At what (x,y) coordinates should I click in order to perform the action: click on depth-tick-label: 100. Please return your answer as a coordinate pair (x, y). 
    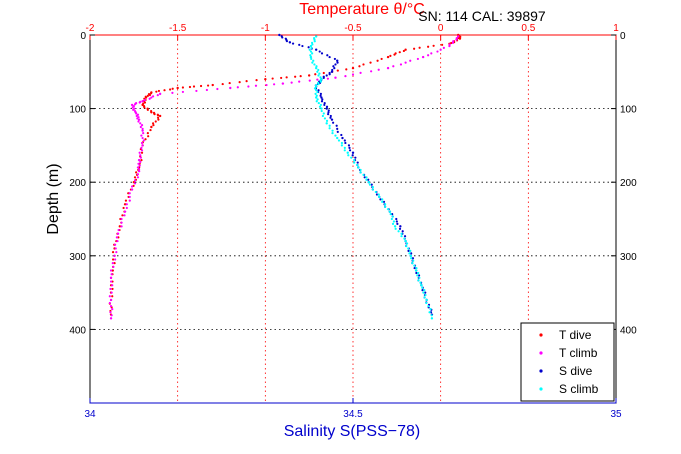
    Looking at the image, I should click on (628, 110).